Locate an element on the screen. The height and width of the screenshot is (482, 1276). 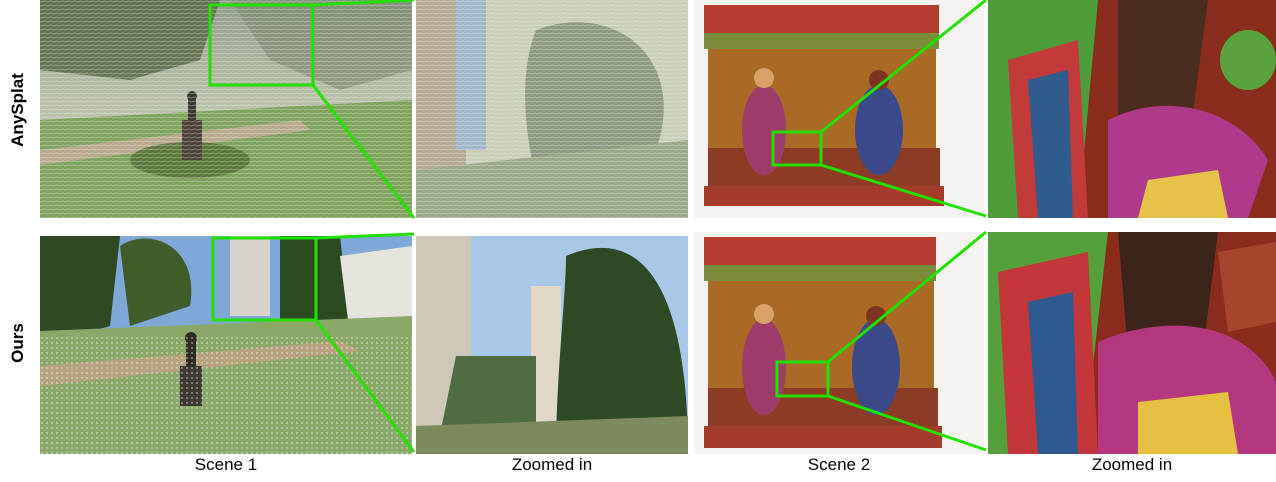
row-label-ours-text: Ours is located at coordinates (17, 343).